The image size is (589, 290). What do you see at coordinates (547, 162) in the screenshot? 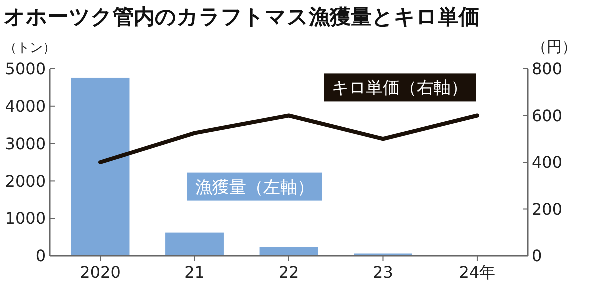
I see `y2-tick-label: 400` at bounding box center [547, 162].